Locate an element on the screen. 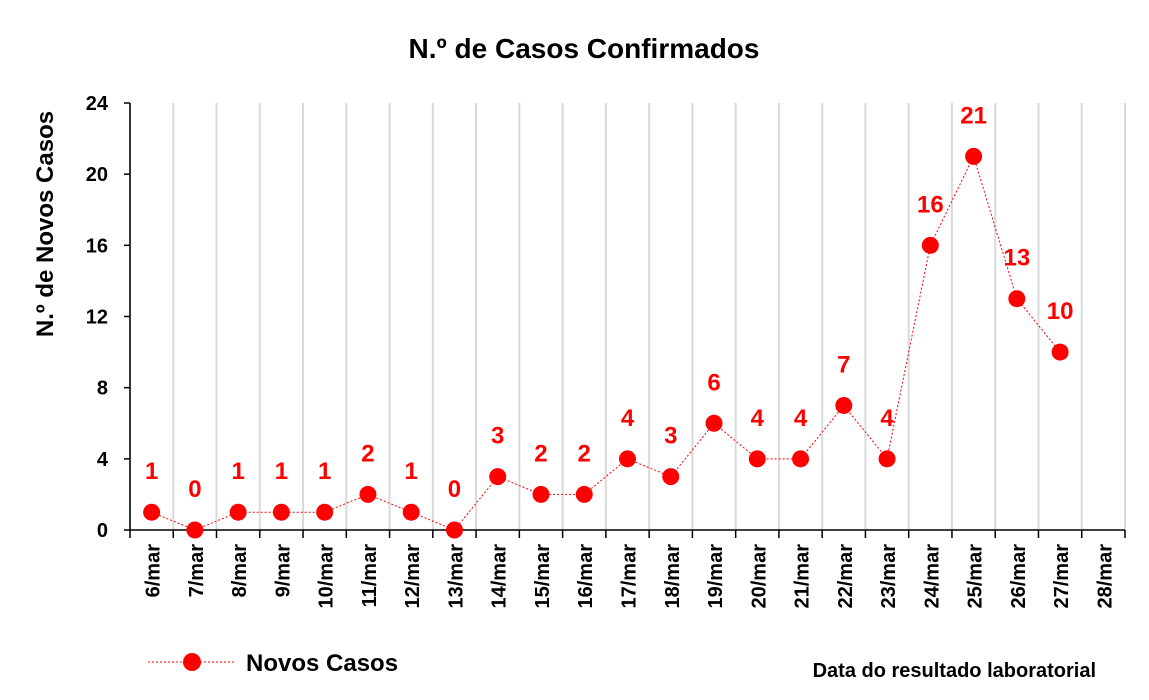  x-tick-label: 19/mar is located at coordinates (716, 576).